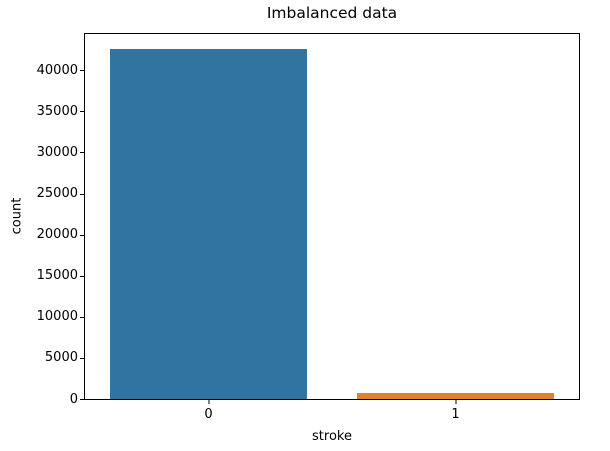  What do you see at coordinates (57, 235) in the screenshot?
I see `y-tick-label: 20000` at bounding box center [57, 235].